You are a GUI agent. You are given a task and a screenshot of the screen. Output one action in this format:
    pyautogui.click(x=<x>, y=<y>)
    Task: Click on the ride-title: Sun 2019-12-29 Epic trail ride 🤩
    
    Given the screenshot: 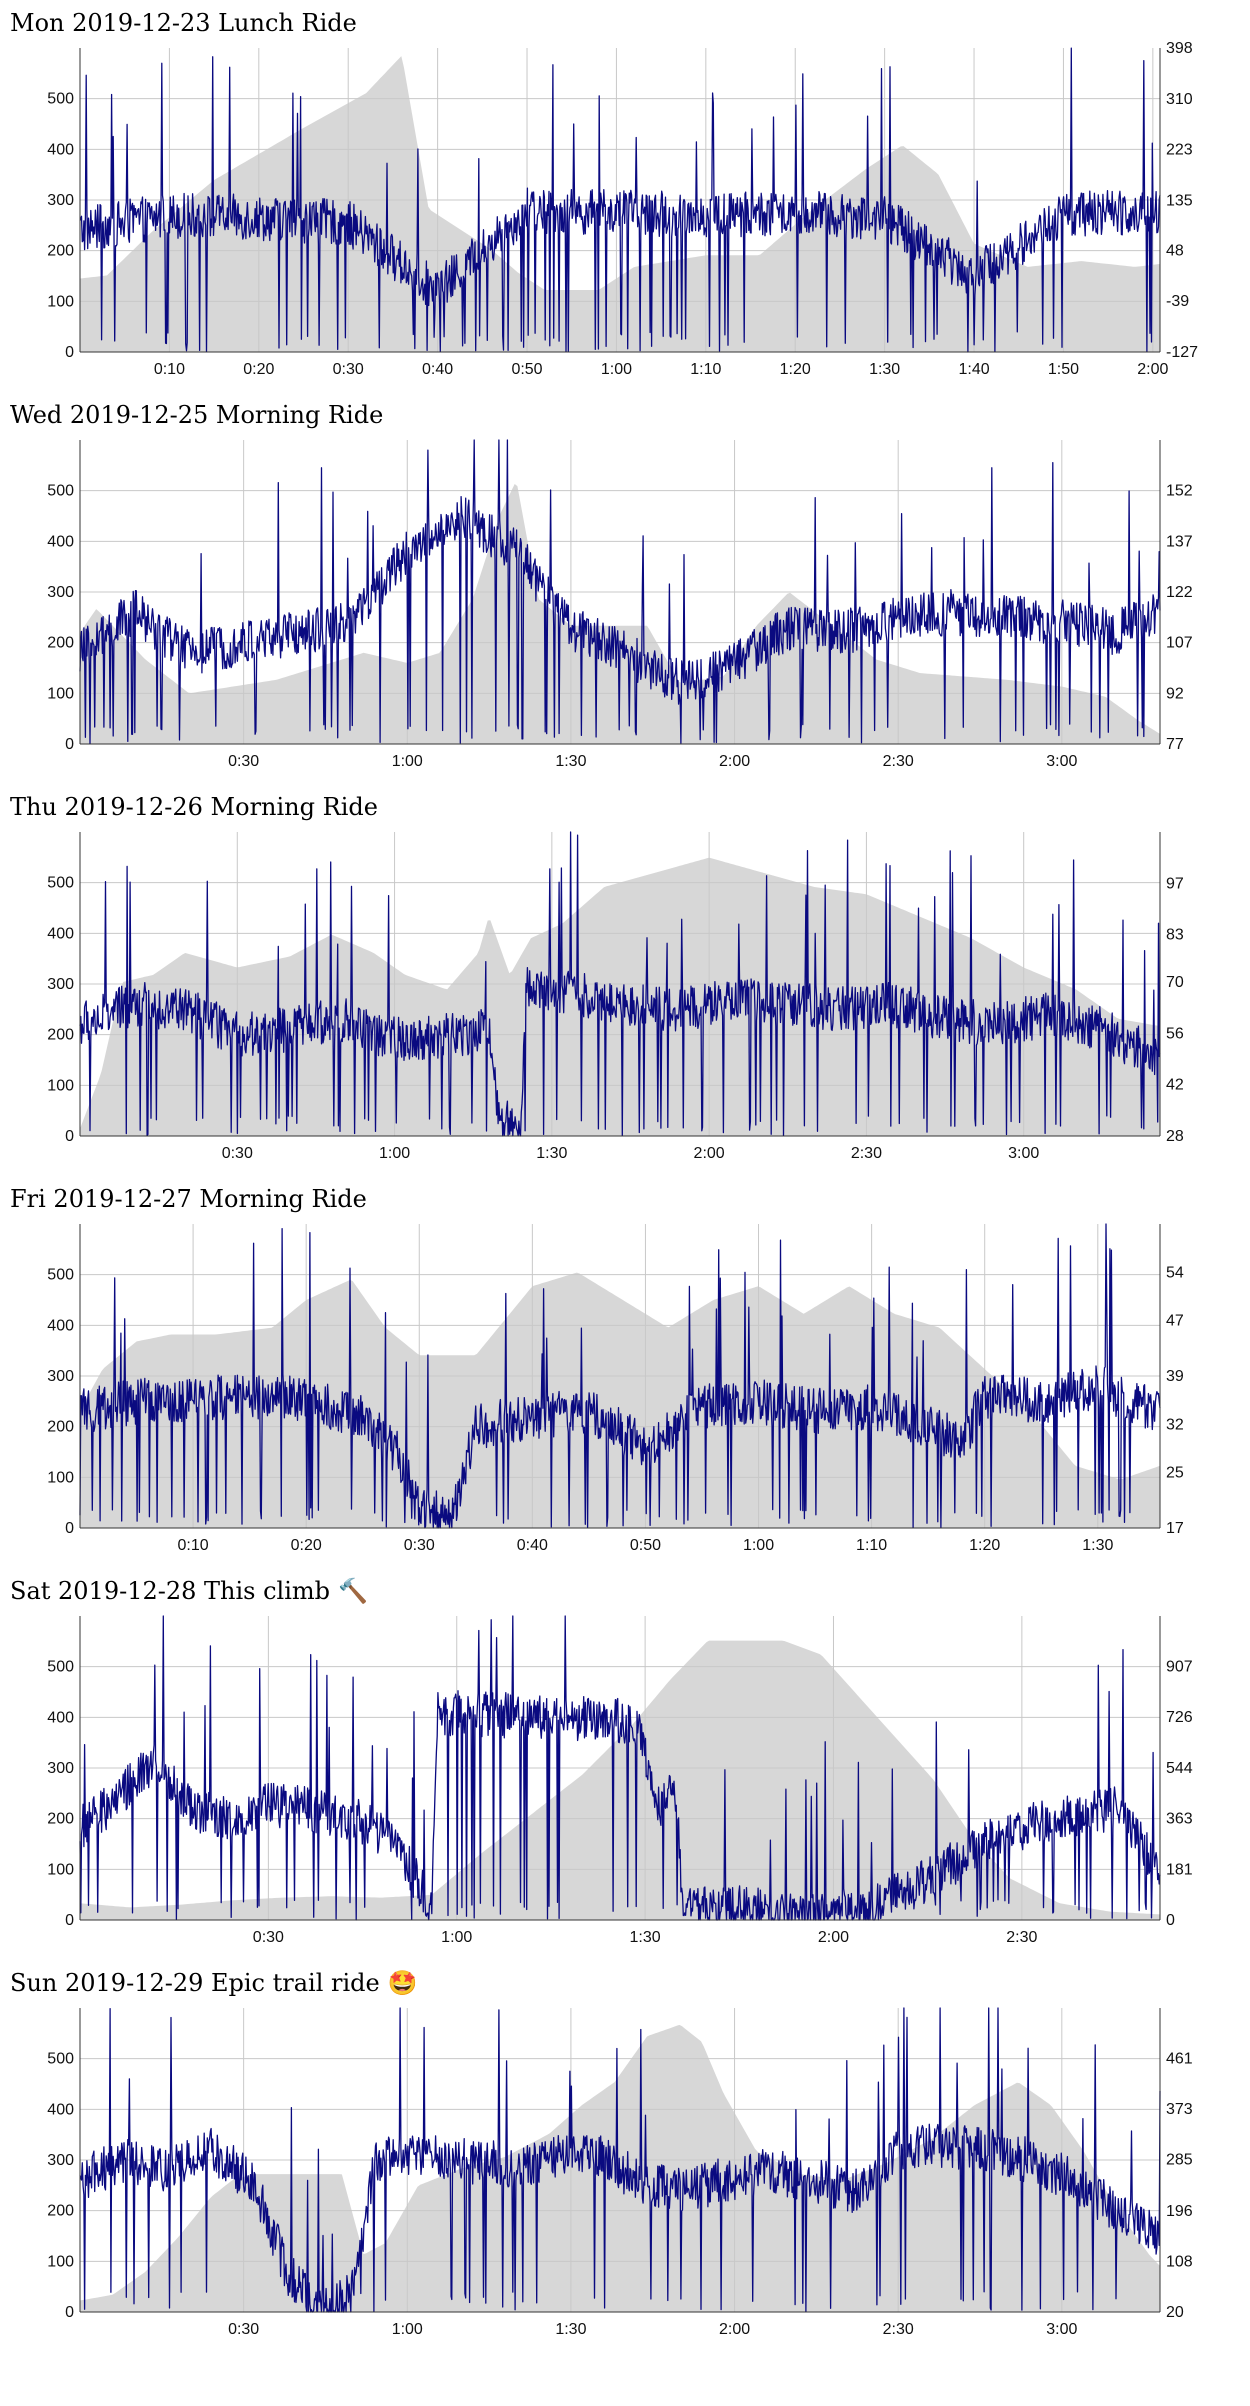 What is the action you would take?
    pyautogui.click(x=214, y=1983)
    